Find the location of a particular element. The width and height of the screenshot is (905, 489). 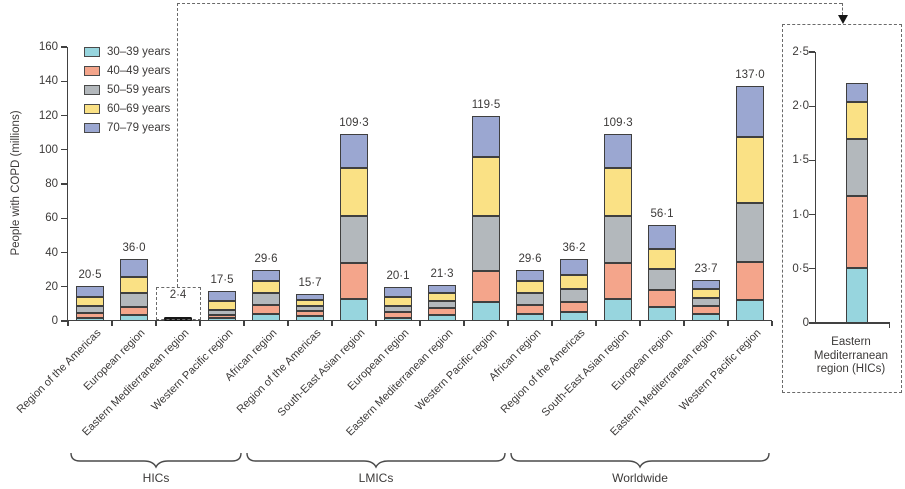

y-axis-tick-label: 20 is located at coordinates (51, 286).